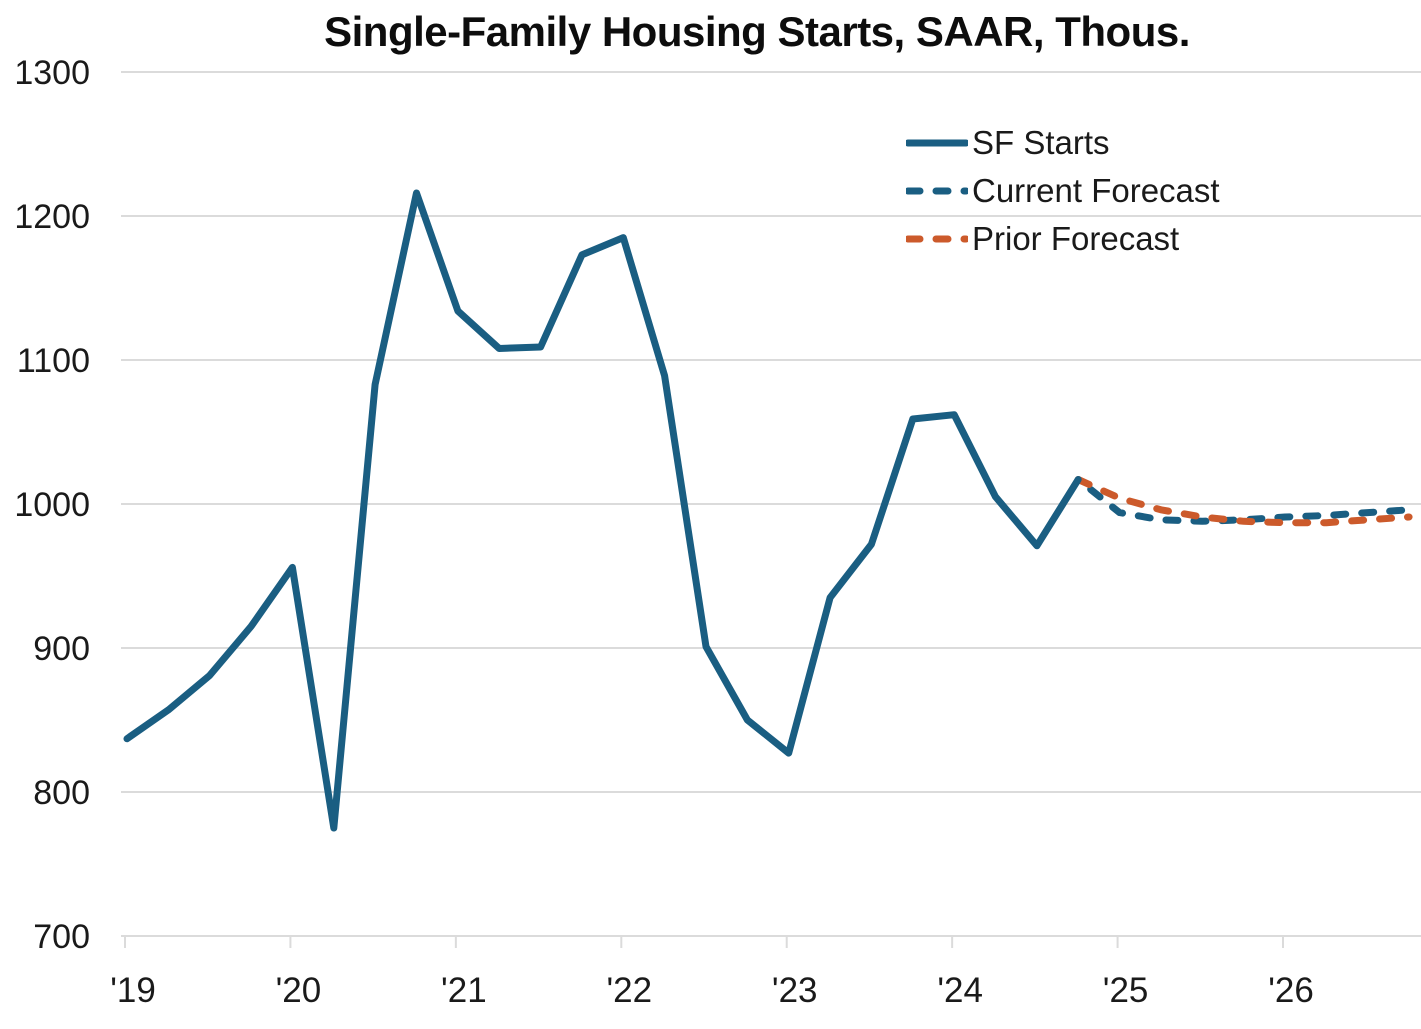 The width and height of the screenshot is (1421, 1029). Describe the element at coordinates (960, 990) in the screenshot. I see `x-tick-label: '24` at that location.